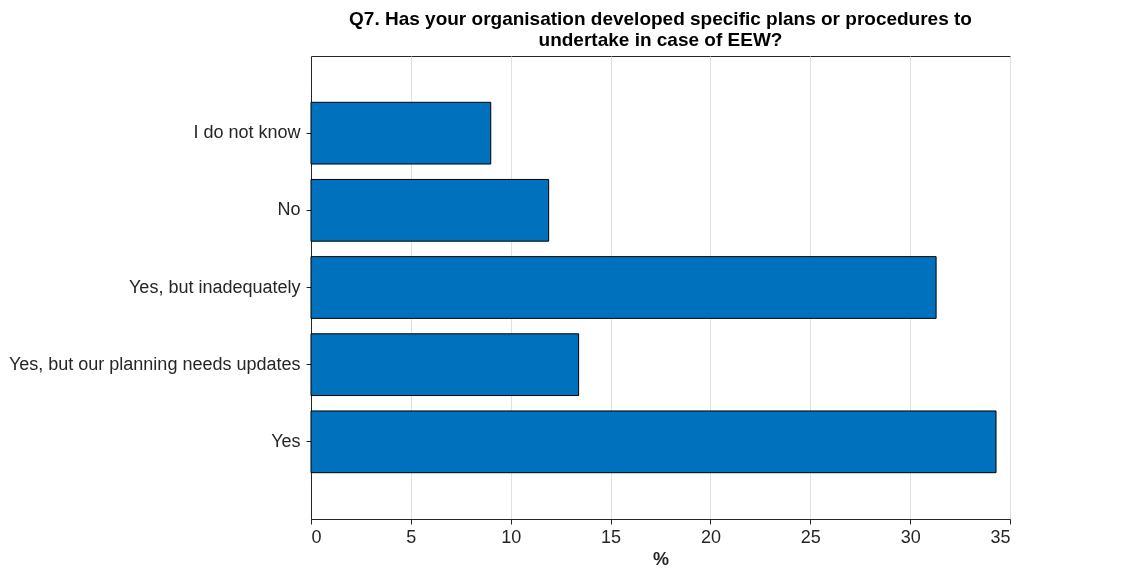 The width and height of the screenshot is (1144, 587). What do you see at coordinates (411, 536) in the screenshot?
I see `x-tick-label: 5` at bounding box center [411, 536].